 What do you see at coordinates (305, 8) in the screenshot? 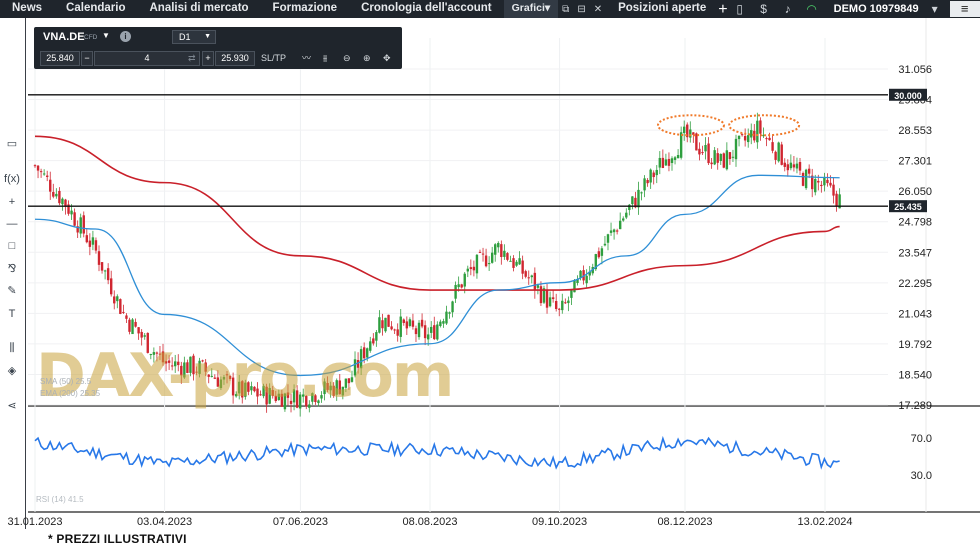
I see `nav-formazione: Formazione` at bounding box center [305, 8].